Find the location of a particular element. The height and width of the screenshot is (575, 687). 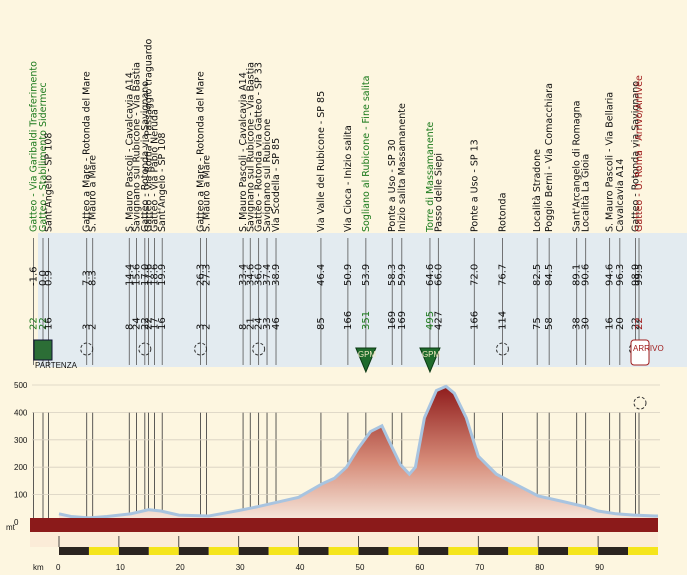

waypoint-name-label: S. Mauro Pascoli - Cavalcavia A14 is located at coordinates (129, 152).